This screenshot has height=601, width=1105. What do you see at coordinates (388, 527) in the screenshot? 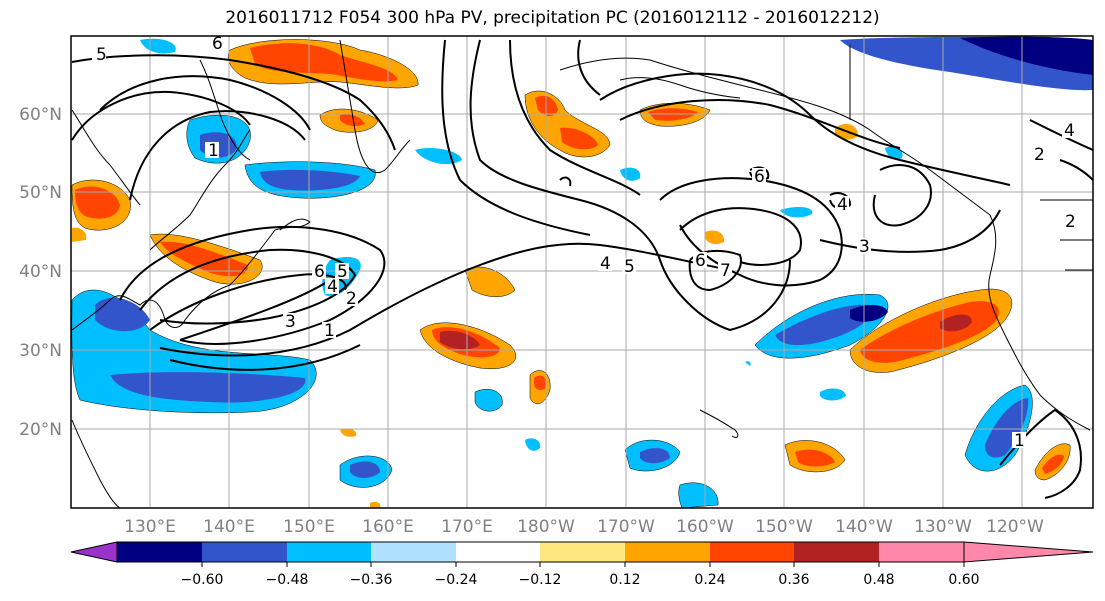
I see `lon-label: 160°E` at bounding box center [388, 527].